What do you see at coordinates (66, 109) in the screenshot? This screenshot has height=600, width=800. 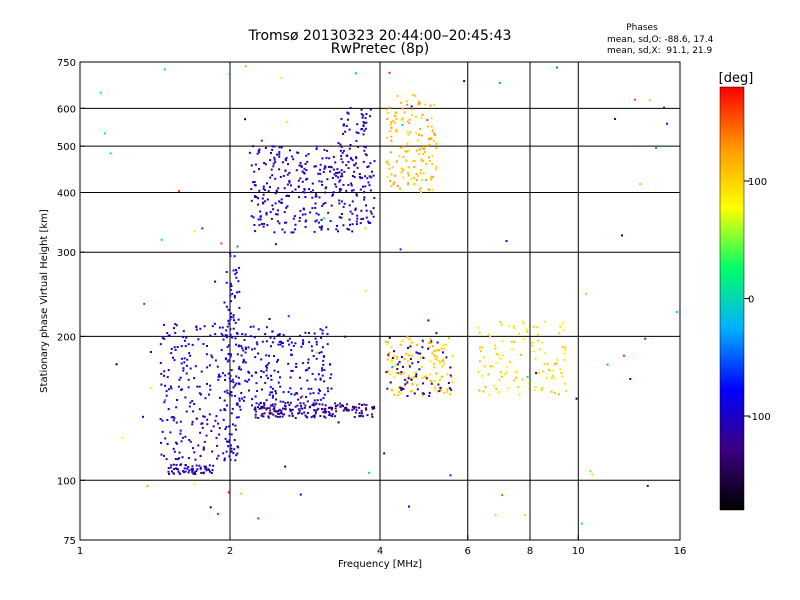 I see `y-tick-label: 600` at bounding box center [66, 109].